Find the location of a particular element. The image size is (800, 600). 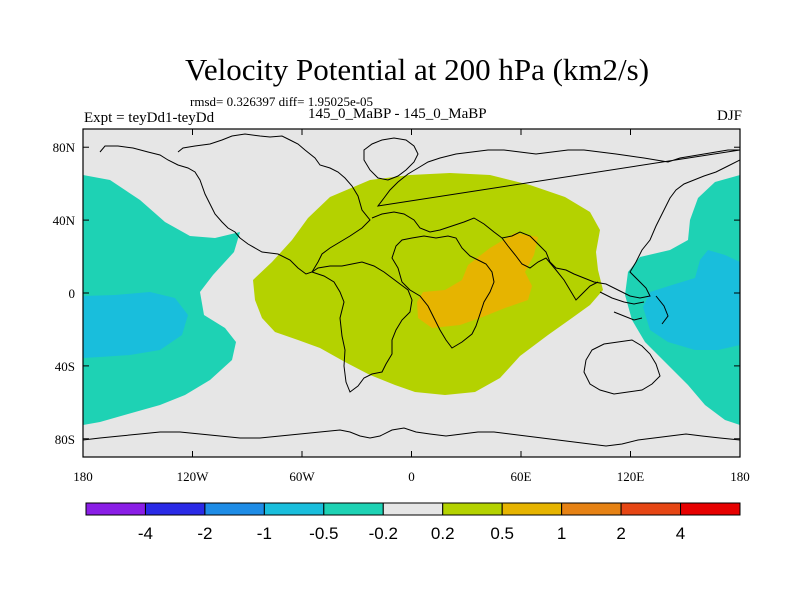

y-tick-label: 80N is located at coordinates (64, 147).